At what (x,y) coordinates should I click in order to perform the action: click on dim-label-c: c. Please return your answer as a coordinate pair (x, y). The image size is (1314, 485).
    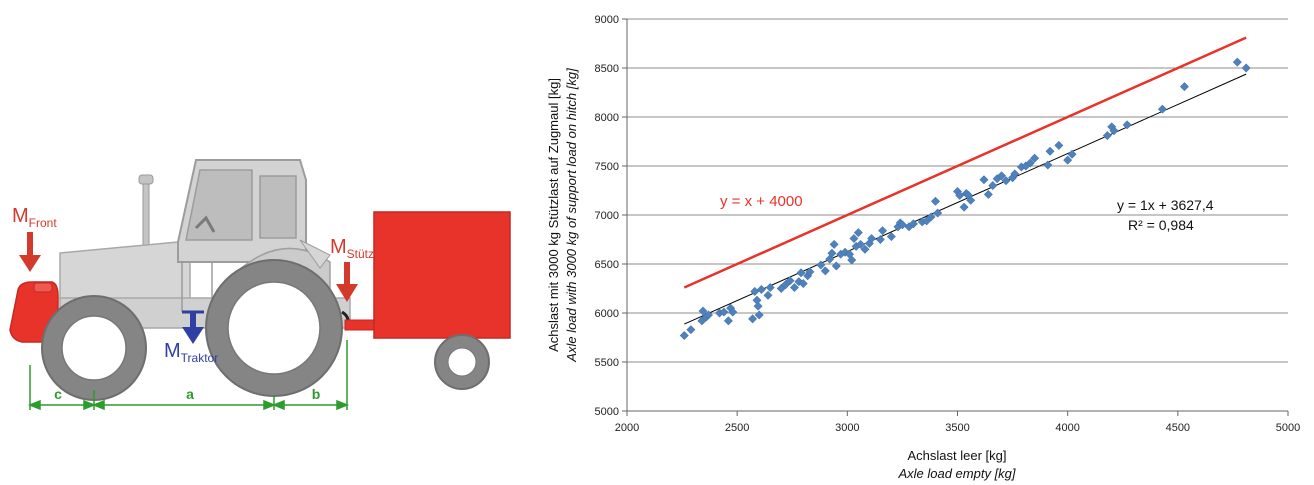
    Looking at the image, I should click on (58, 394).